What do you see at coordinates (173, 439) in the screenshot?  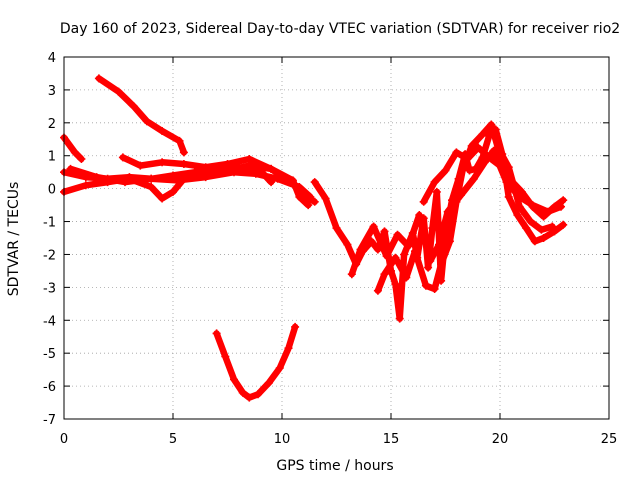 I see `x-tick-label: 5` at bounding box center [173, 439].